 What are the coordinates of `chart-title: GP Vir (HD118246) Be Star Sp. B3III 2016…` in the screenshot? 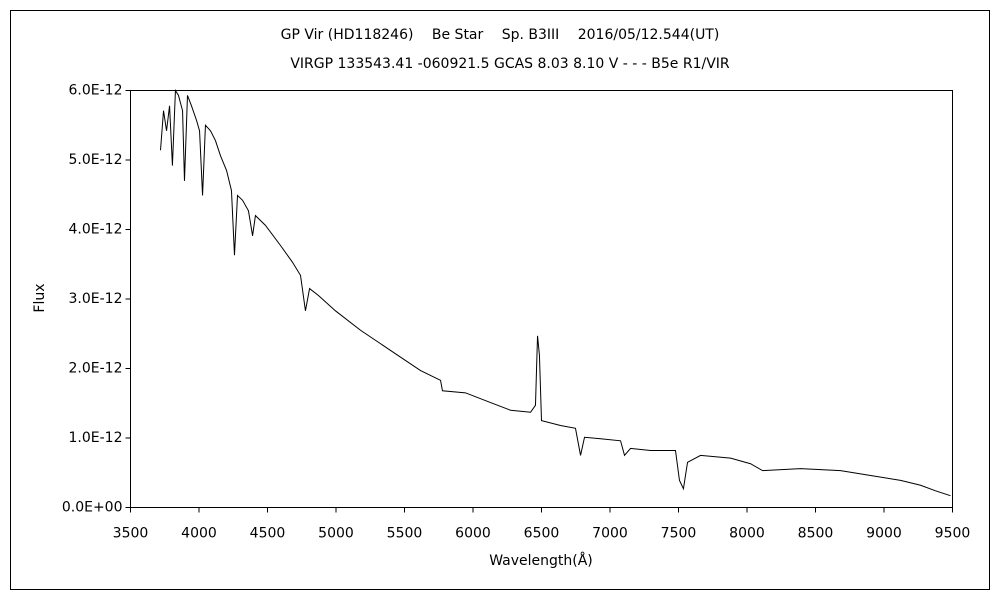 It's located at (500, 35).